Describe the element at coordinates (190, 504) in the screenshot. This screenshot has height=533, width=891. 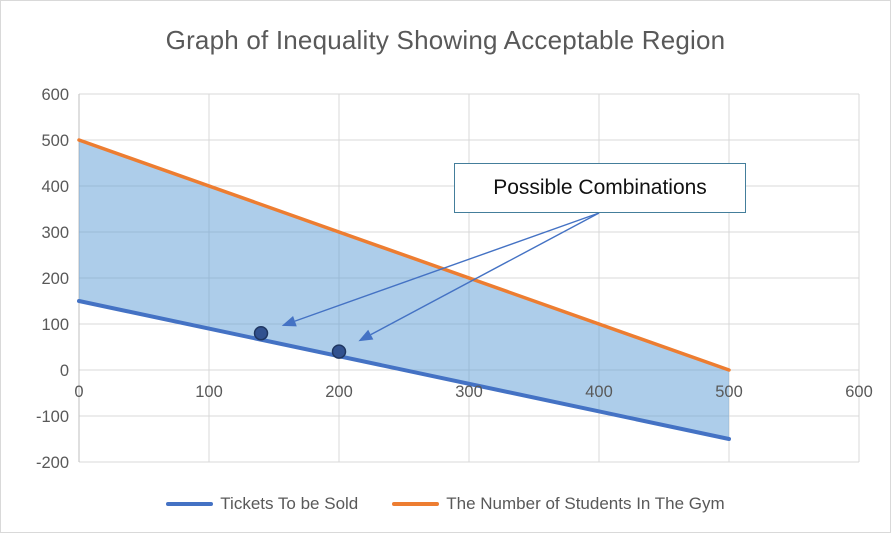
I see `legend-line-swatch-blue` at that location.